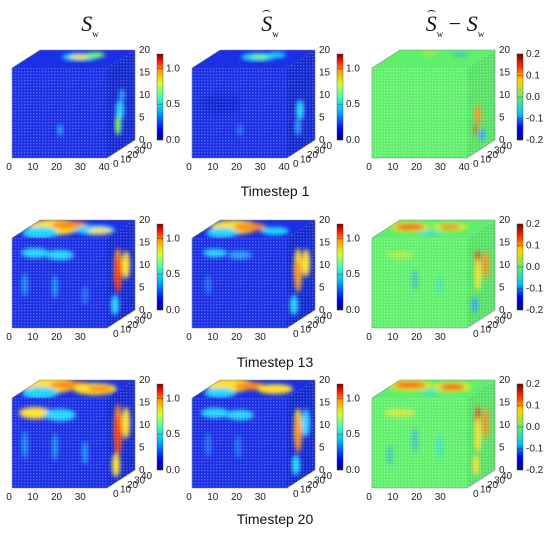 The image size is (550, 535). I want to click on diff-minus: −, so click(455, 23).